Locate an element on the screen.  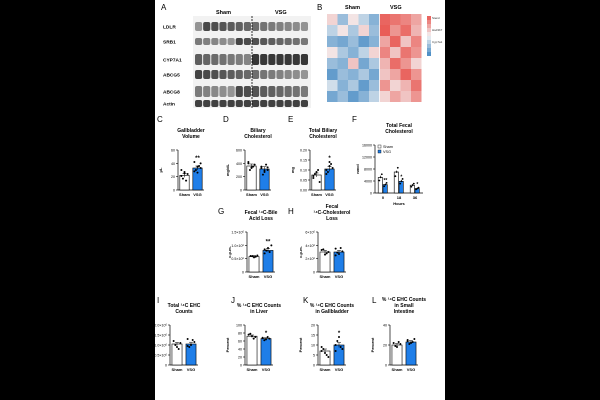
chart-title: Acid Loss is located at coordinates (261, 219).